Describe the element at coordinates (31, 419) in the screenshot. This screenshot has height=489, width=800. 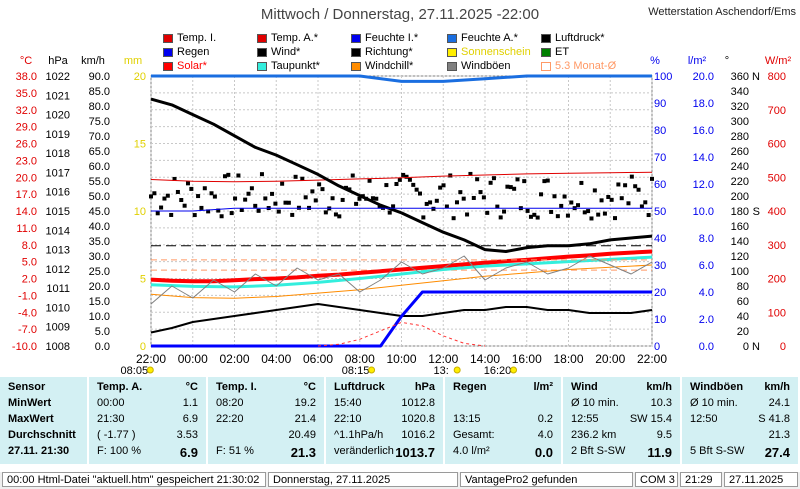
I see `stats-label: MaxWert` at that location.